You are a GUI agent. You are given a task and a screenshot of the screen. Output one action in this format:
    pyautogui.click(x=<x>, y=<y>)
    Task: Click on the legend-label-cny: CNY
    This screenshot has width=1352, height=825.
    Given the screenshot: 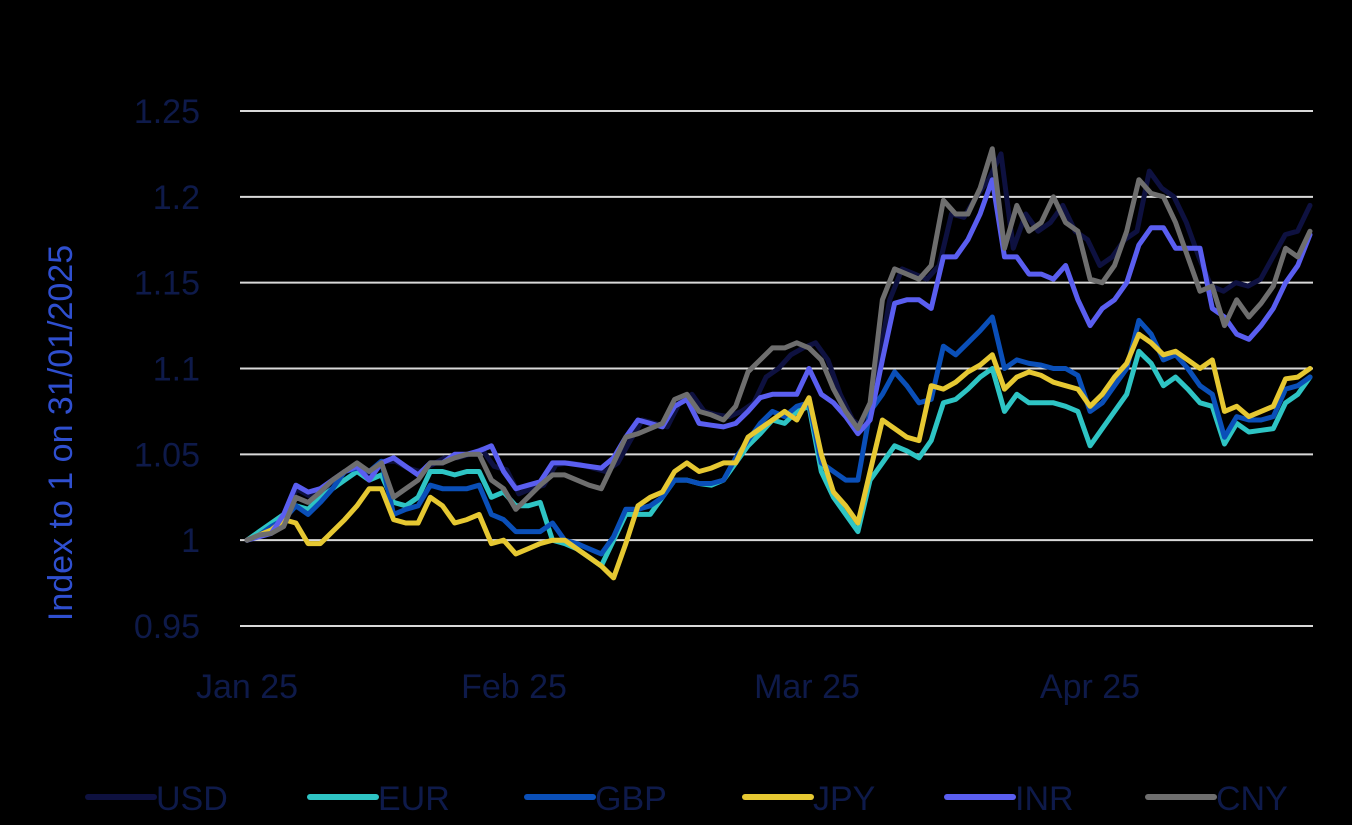 What is the action you would take?
    pyautogui.click(x=1252, y=799)
    